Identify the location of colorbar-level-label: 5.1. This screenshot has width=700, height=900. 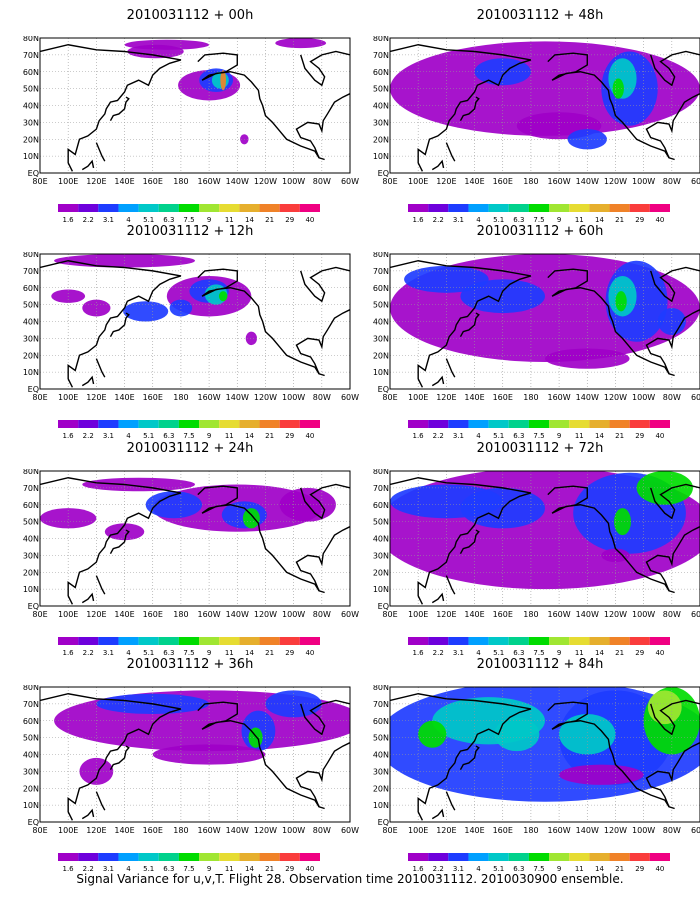
(148, 653).